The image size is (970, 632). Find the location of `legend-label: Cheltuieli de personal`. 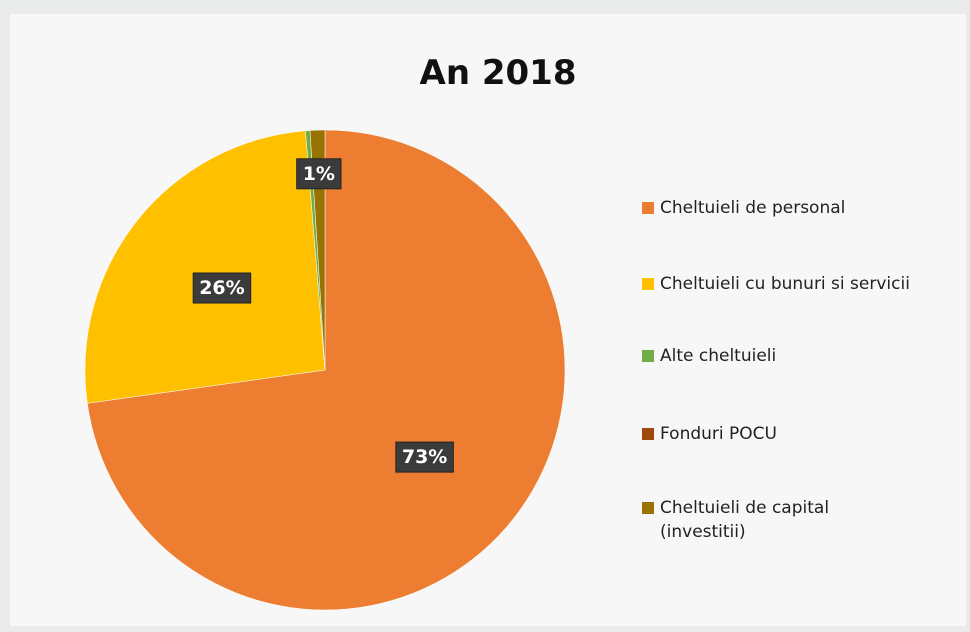

legend-label: Cheltuieli de personal is located at coordinates (753, 208).